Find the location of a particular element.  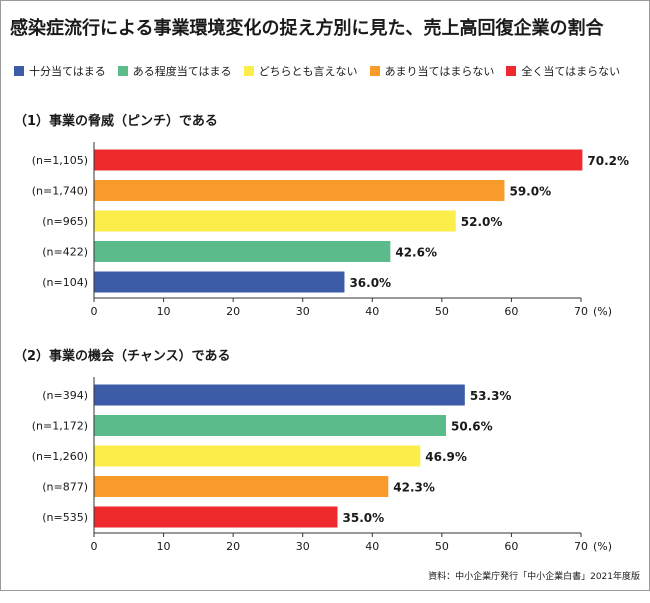

legend-item-3: あまり当てはまらない is located at coordinates (432, 71).